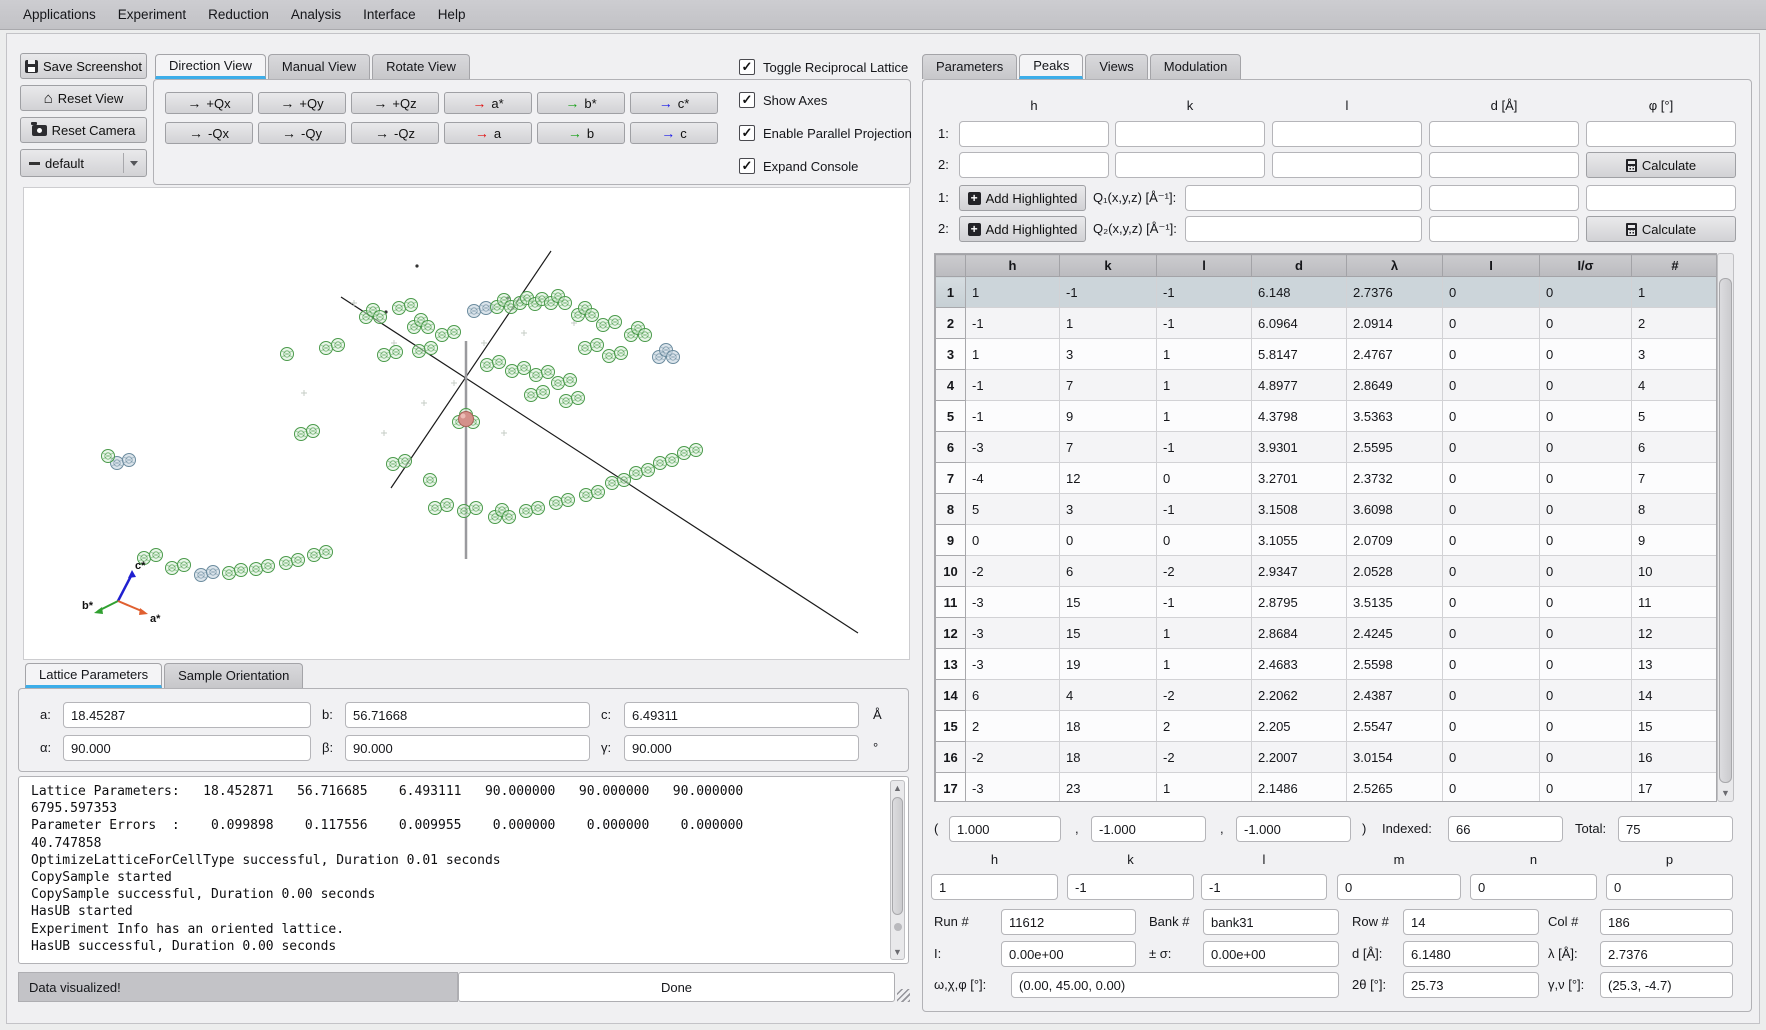 Image resolution: width=1766 pixels, height=1030 pixels. Describe the element at coordinates (1325, 602) in the screenshot. I see `table-row: 11 -3 15 -1 2.8795 3.5135 0 0 11` at that location.